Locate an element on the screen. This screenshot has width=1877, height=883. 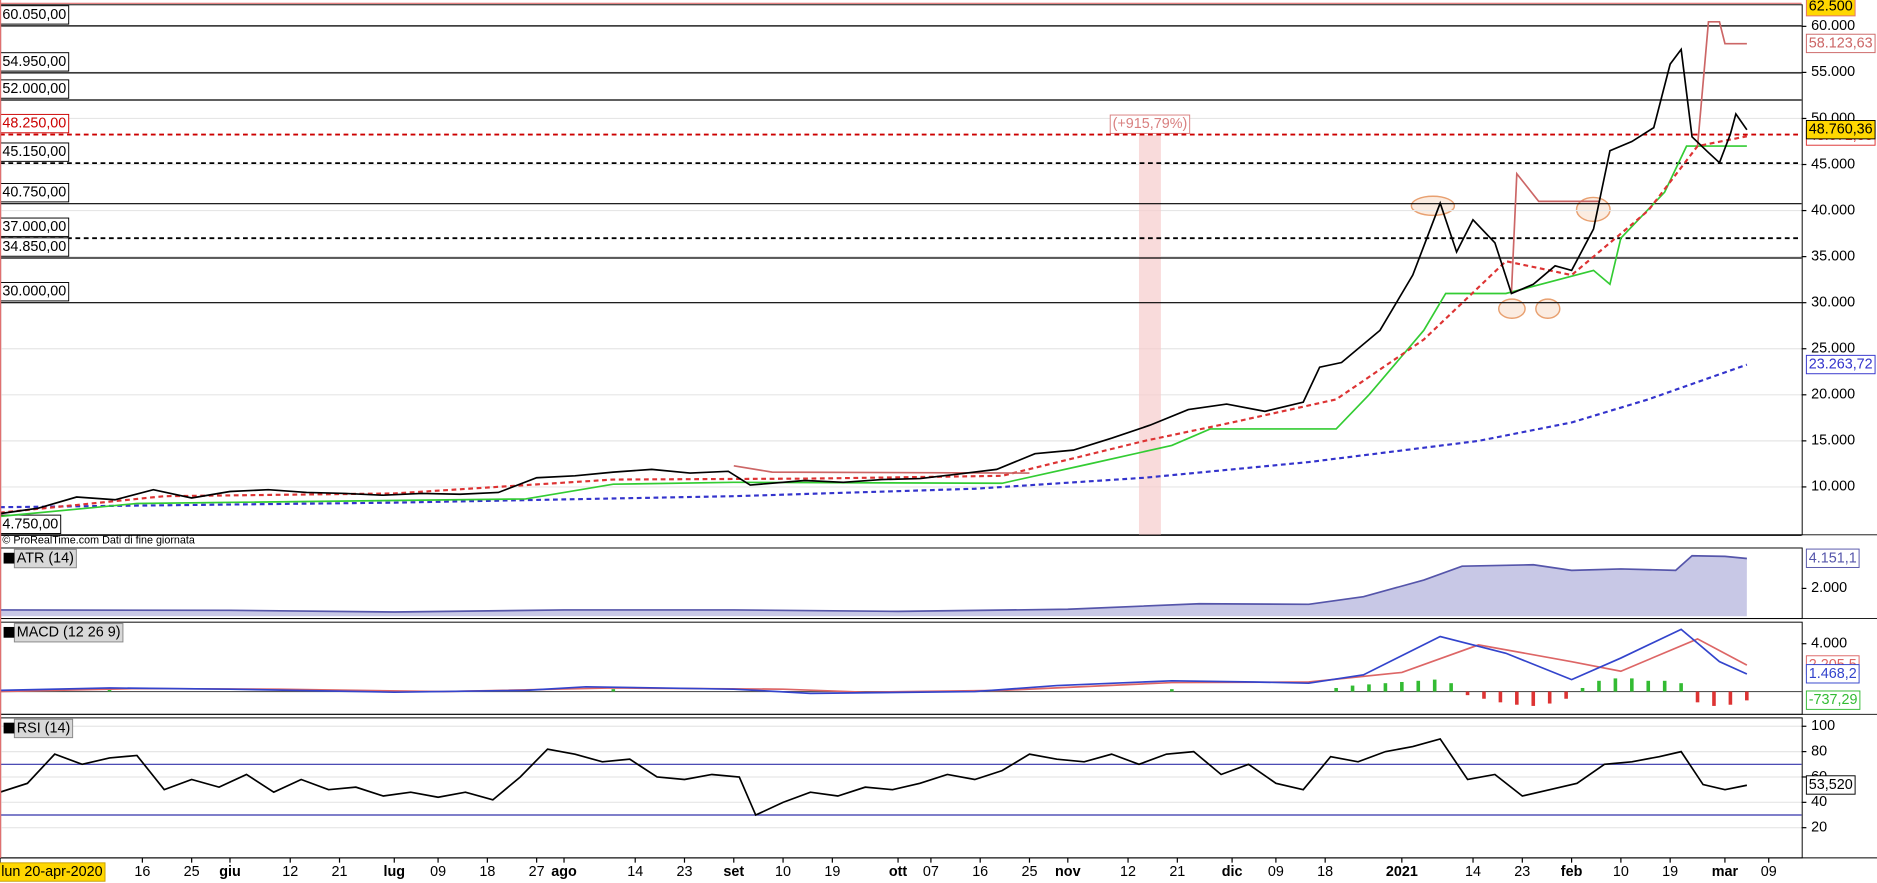
x-tick-label: lug is located at coordinates (394, 872).